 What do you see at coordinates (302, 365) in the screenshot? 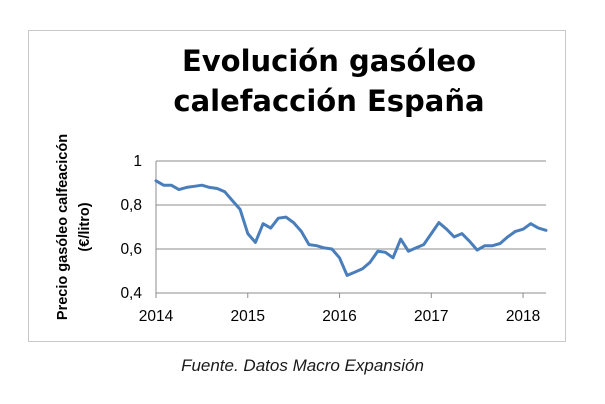
I see `source-note: Fuente. Datos Macro Expansión` at bounding box center [302, 365].